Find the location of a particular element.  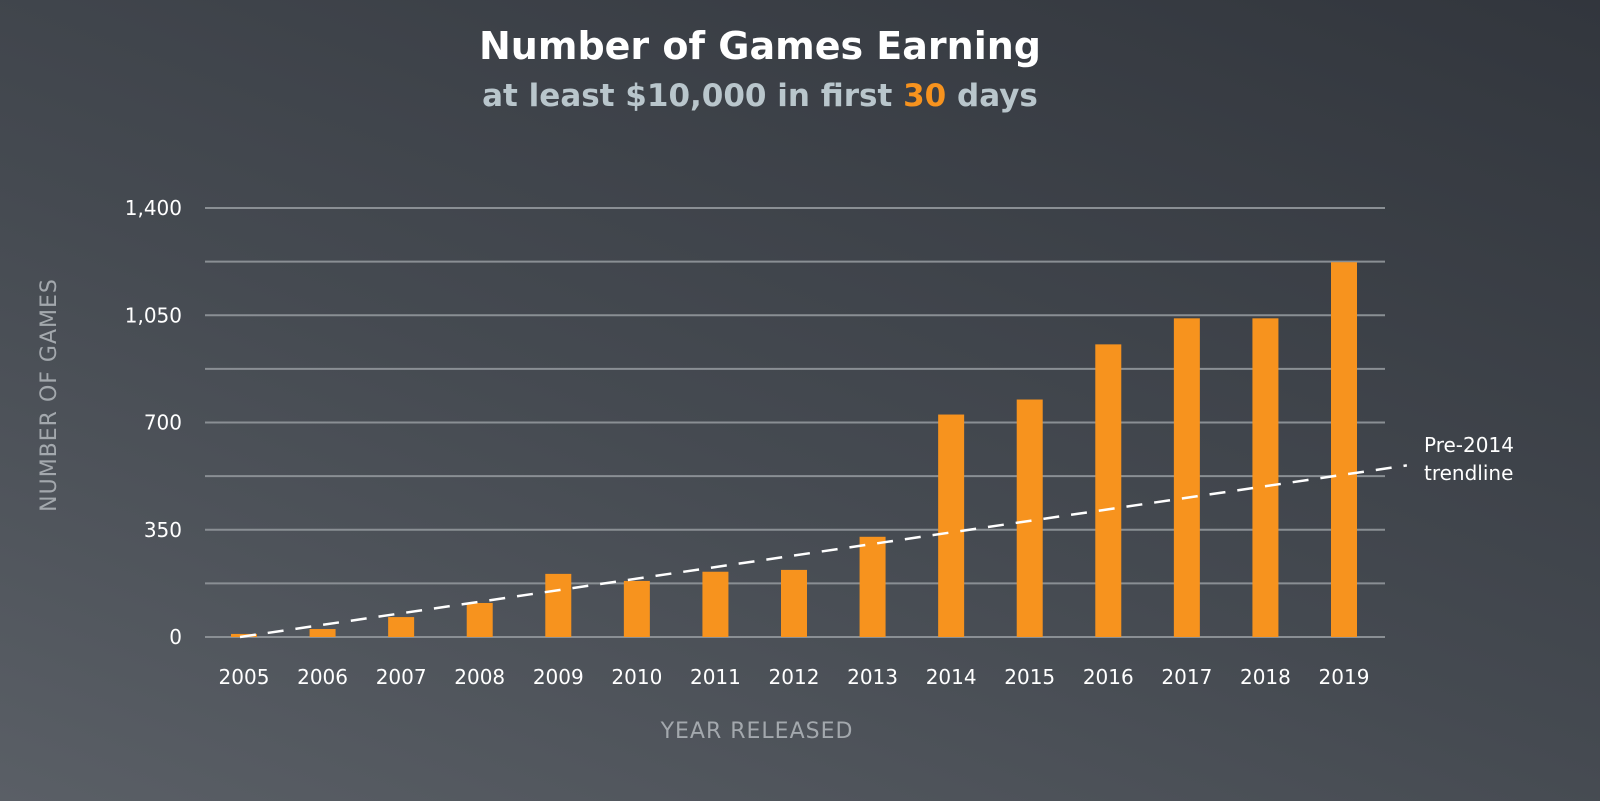

x-tick-label: 2017 is located at coordinates (1186, 677).